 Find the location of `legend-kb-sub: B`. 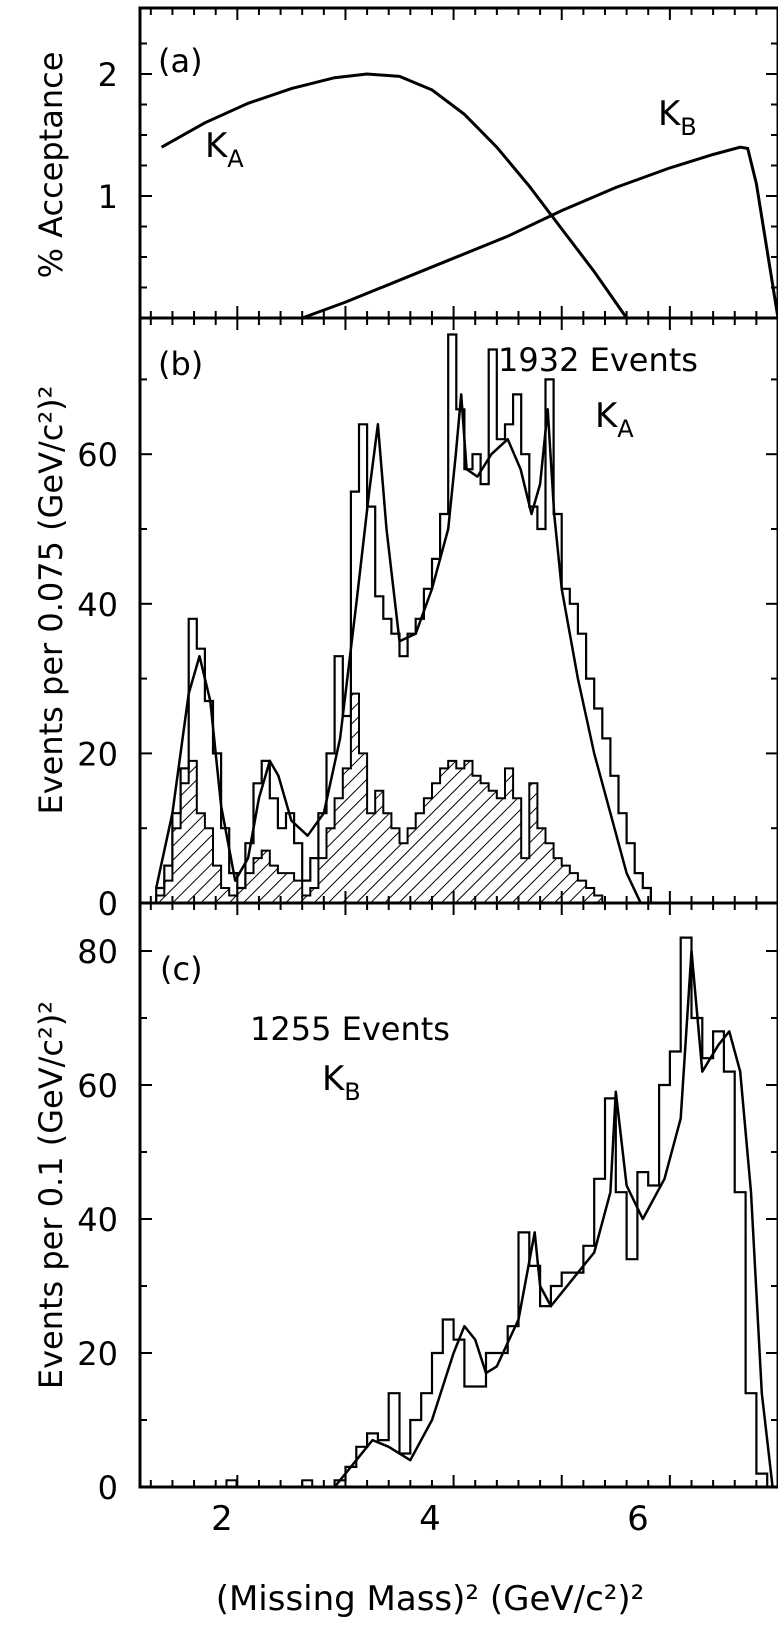

legend-kb-sub: B is located at coordinates (688, 127).